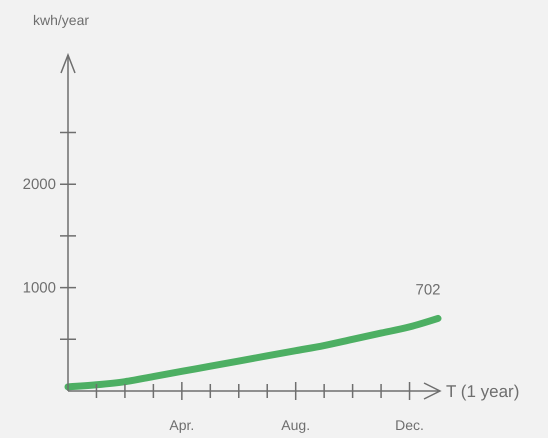 The image size is (548, 438). Describe the element at coordinates (295, 425) in the screenshot. I see `x-tick-label: Aug.` at that location.